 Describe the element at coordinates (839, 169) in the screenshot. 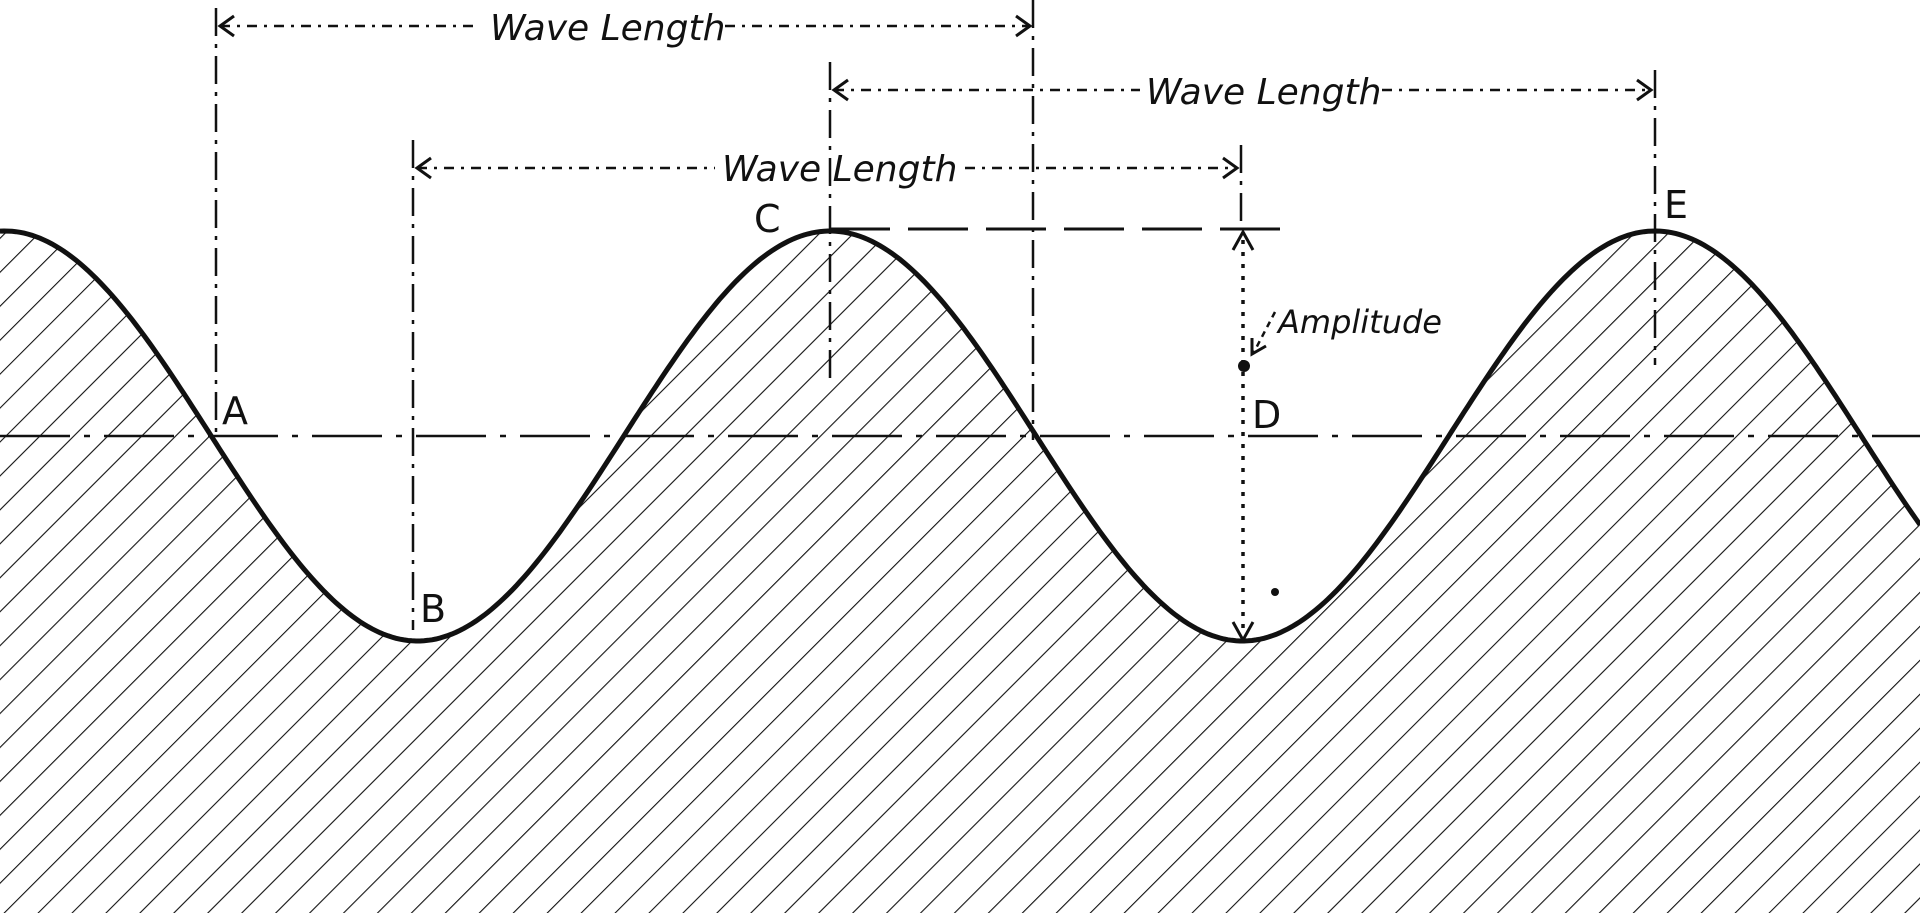

I see `wave-length-label-mid: Wave Length` at that location.